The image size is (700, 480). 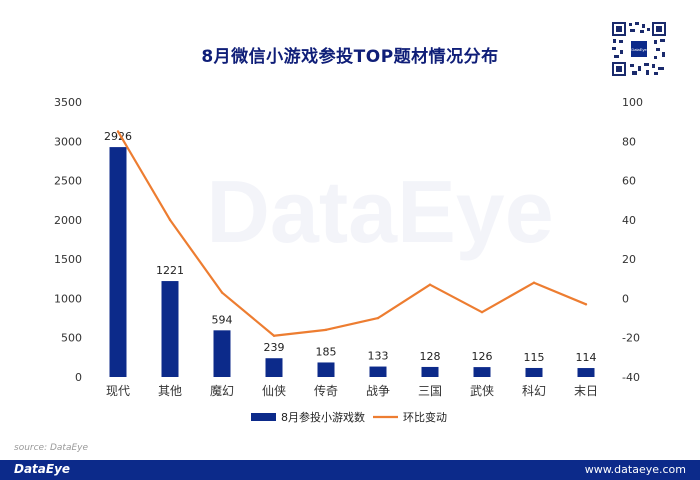 I want to click on bar-value-label: 185, so click(x=326, y=351).